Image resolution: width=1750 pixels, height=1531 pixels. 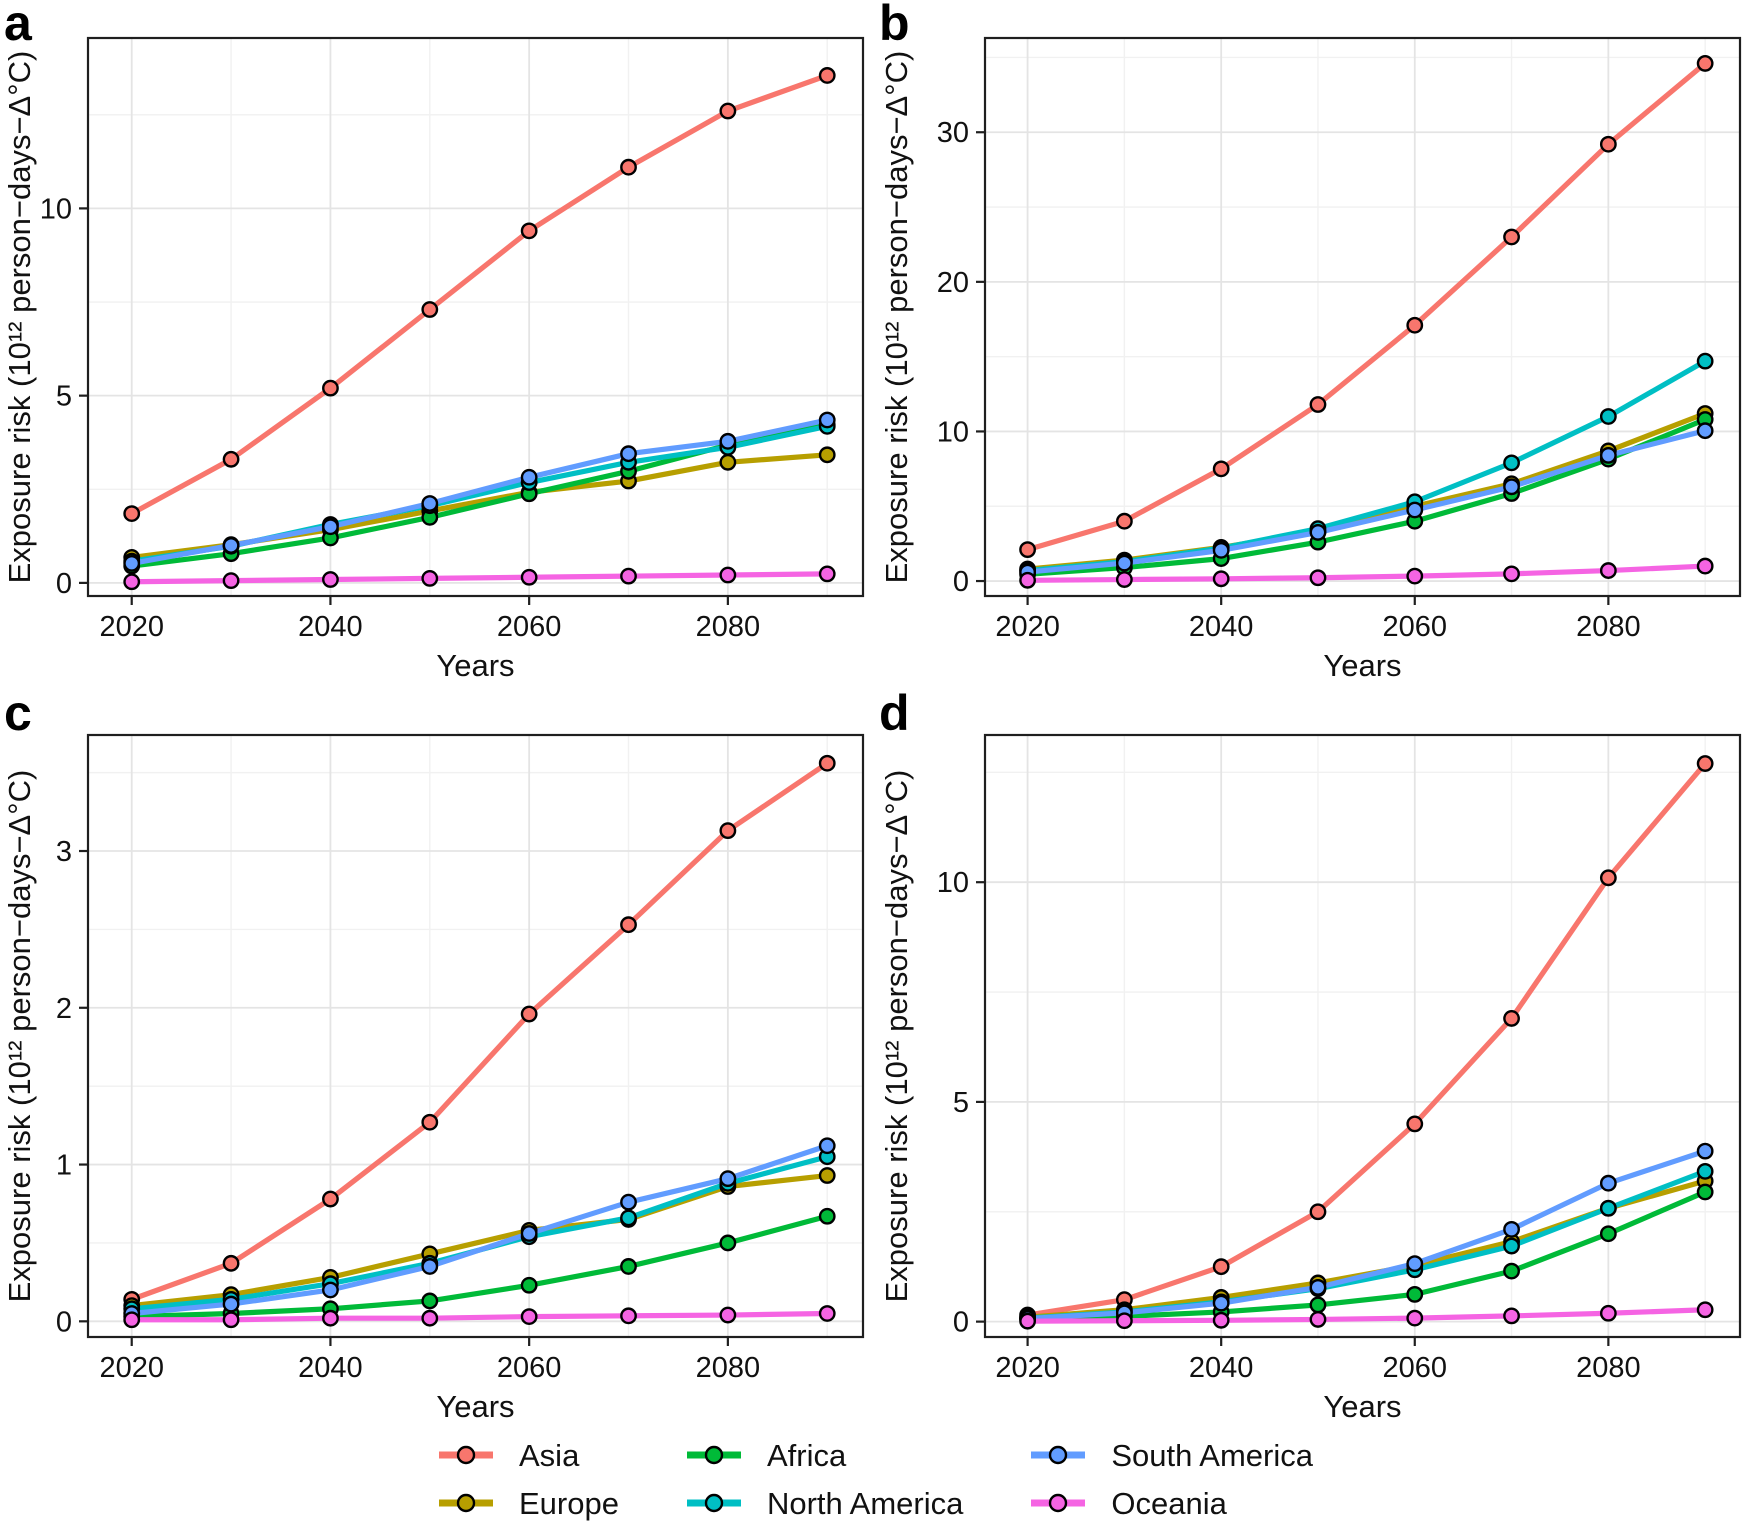 What do you see at coordinates (894, 713) in the screenshot?
I see `panel-letter-d: d` at bounding box center [894, 713].